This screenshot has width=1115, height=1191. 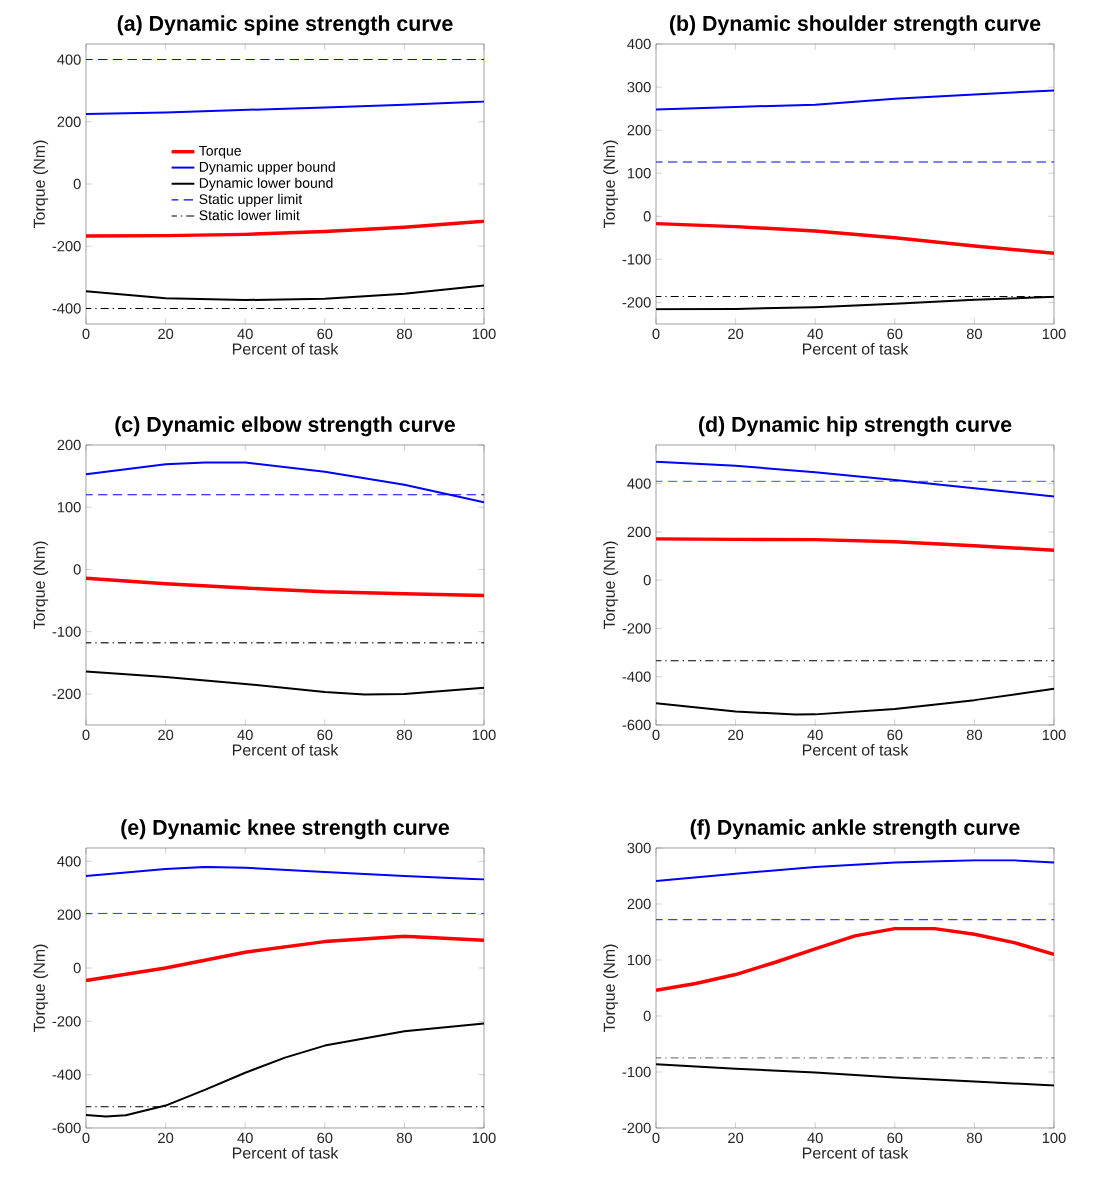 I want to click on chart-title: (e) Dynamic knee strength curve, so click(x=285, y=829).